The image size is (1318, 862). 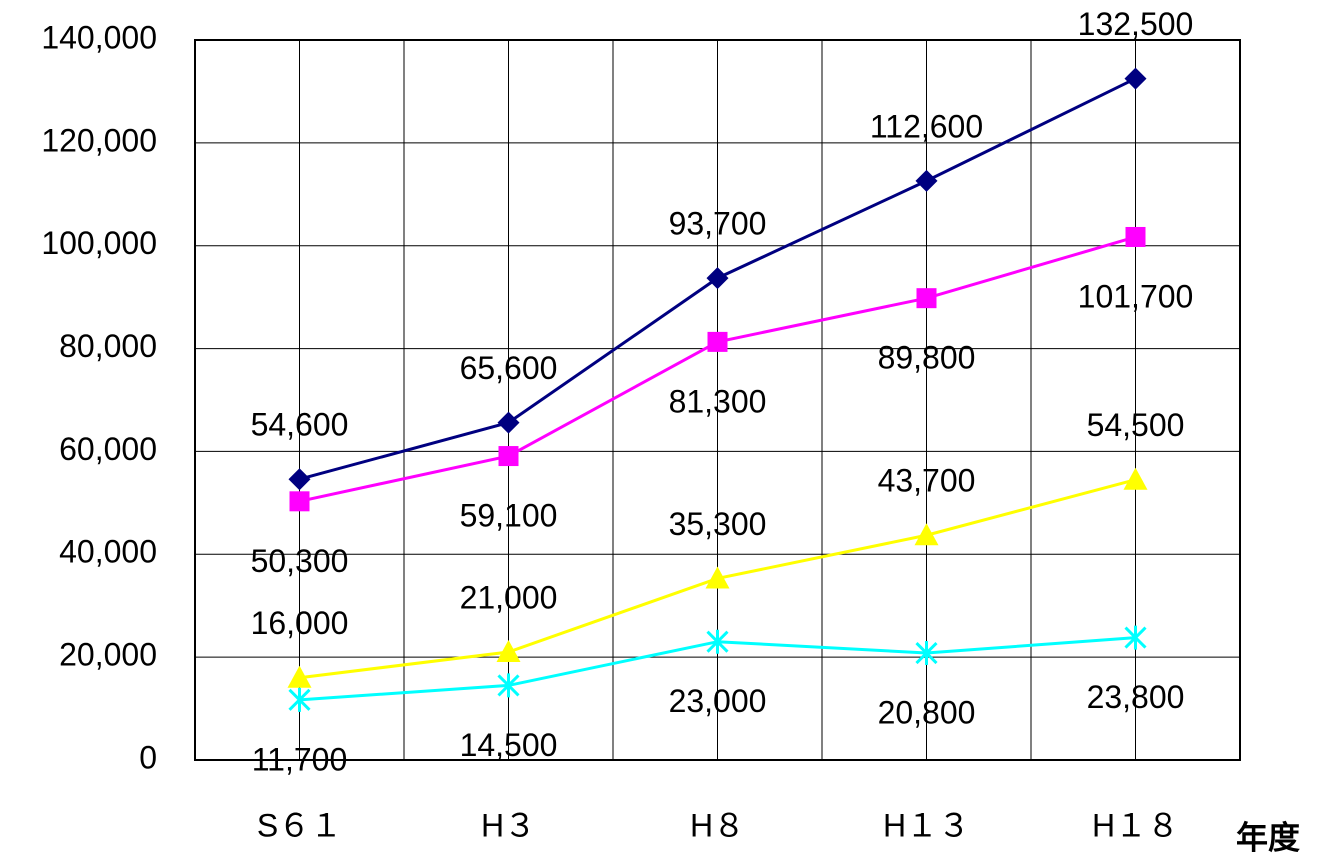 What do you see at coordinates (509, 597) in the screenshot?
I see `data-label: 21,000` at bounding box center [509, 597].